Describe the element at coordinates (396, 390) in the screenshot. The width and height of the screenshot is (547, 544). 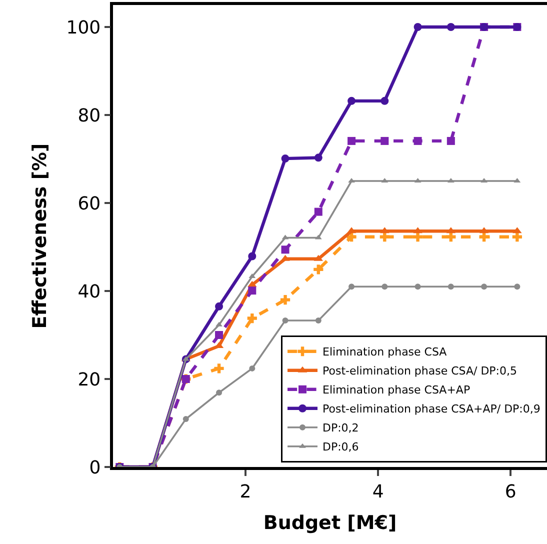
I see `legend-label: Elimination phase CSA+AP` at that location.